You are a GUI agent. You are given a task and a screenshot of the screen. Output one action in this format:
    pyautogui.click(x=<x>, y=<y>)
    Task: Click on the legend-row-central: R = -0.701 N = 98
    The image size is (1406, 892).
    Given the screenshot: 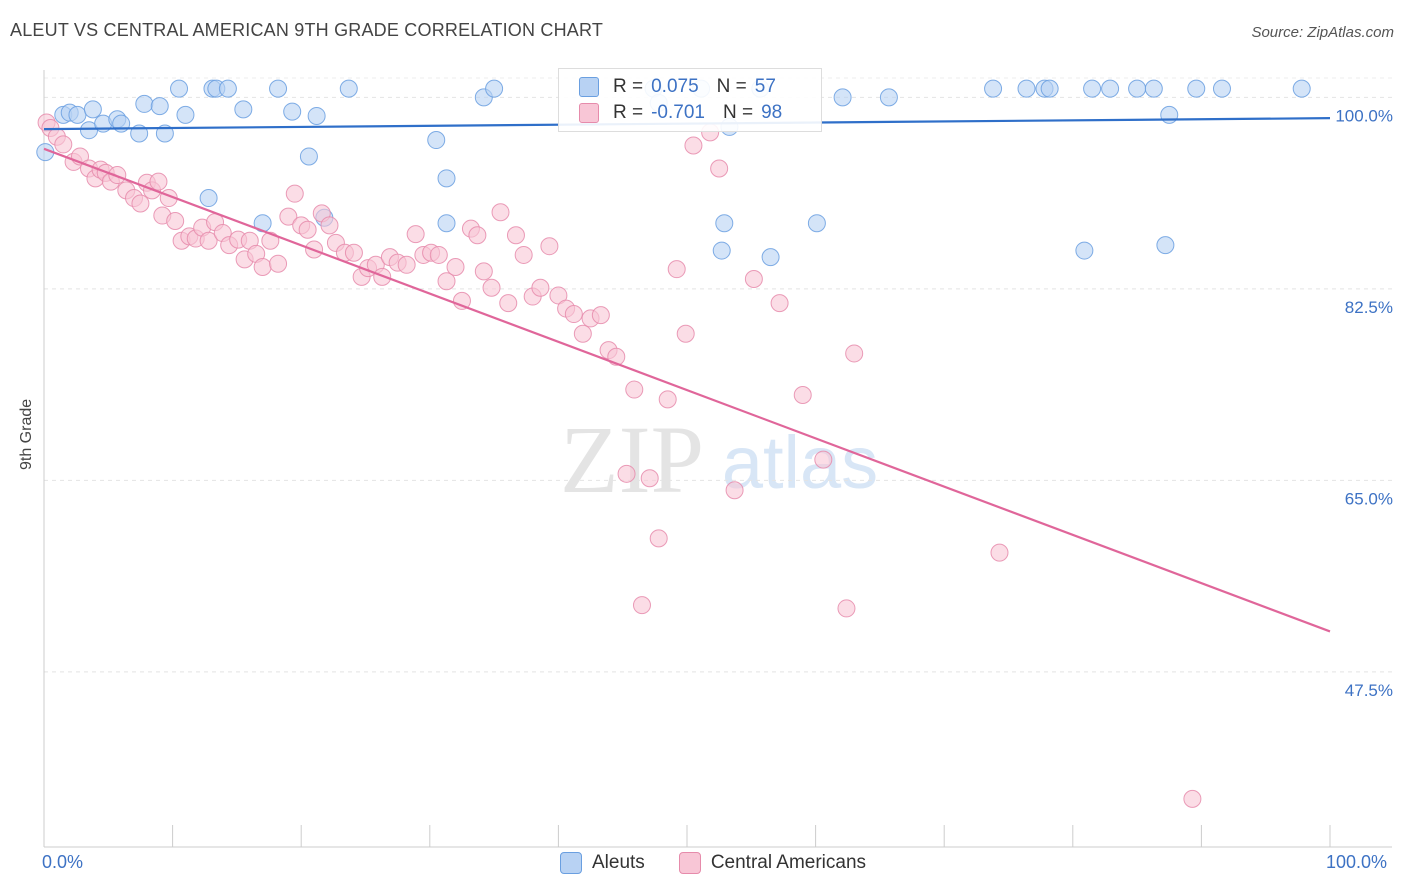 What is the action you would take?
    pyautogui.click(x=680, y=113)
    